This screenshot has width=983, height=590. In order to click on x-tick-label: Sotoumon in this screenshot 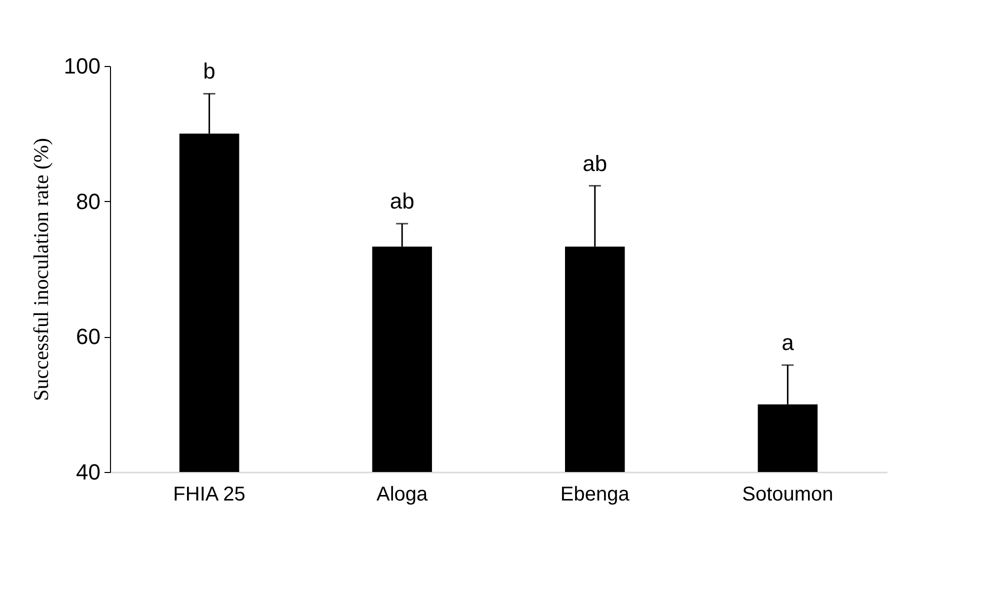, I will do `click(788, 495)`.